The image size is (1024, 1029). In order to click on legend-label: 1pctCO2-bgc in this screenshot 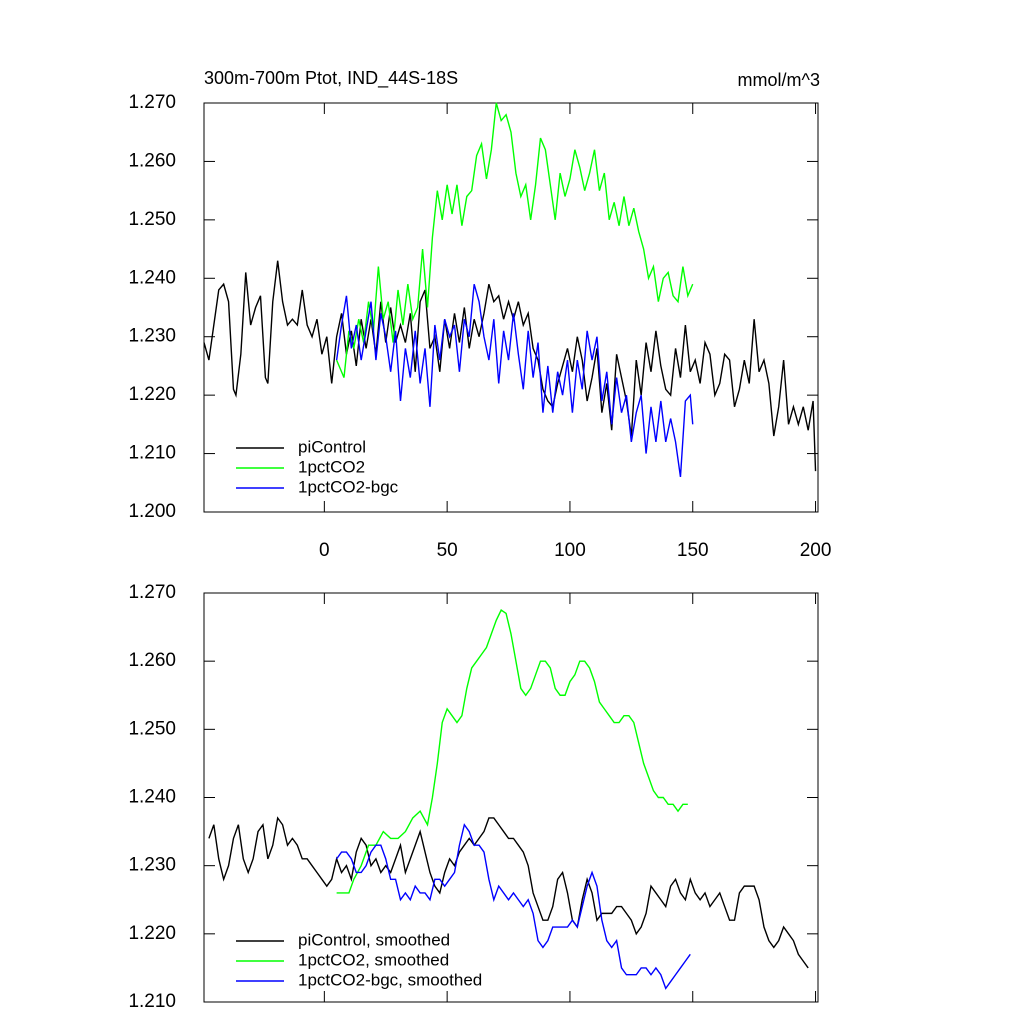, I will do `click(348, 486)`.